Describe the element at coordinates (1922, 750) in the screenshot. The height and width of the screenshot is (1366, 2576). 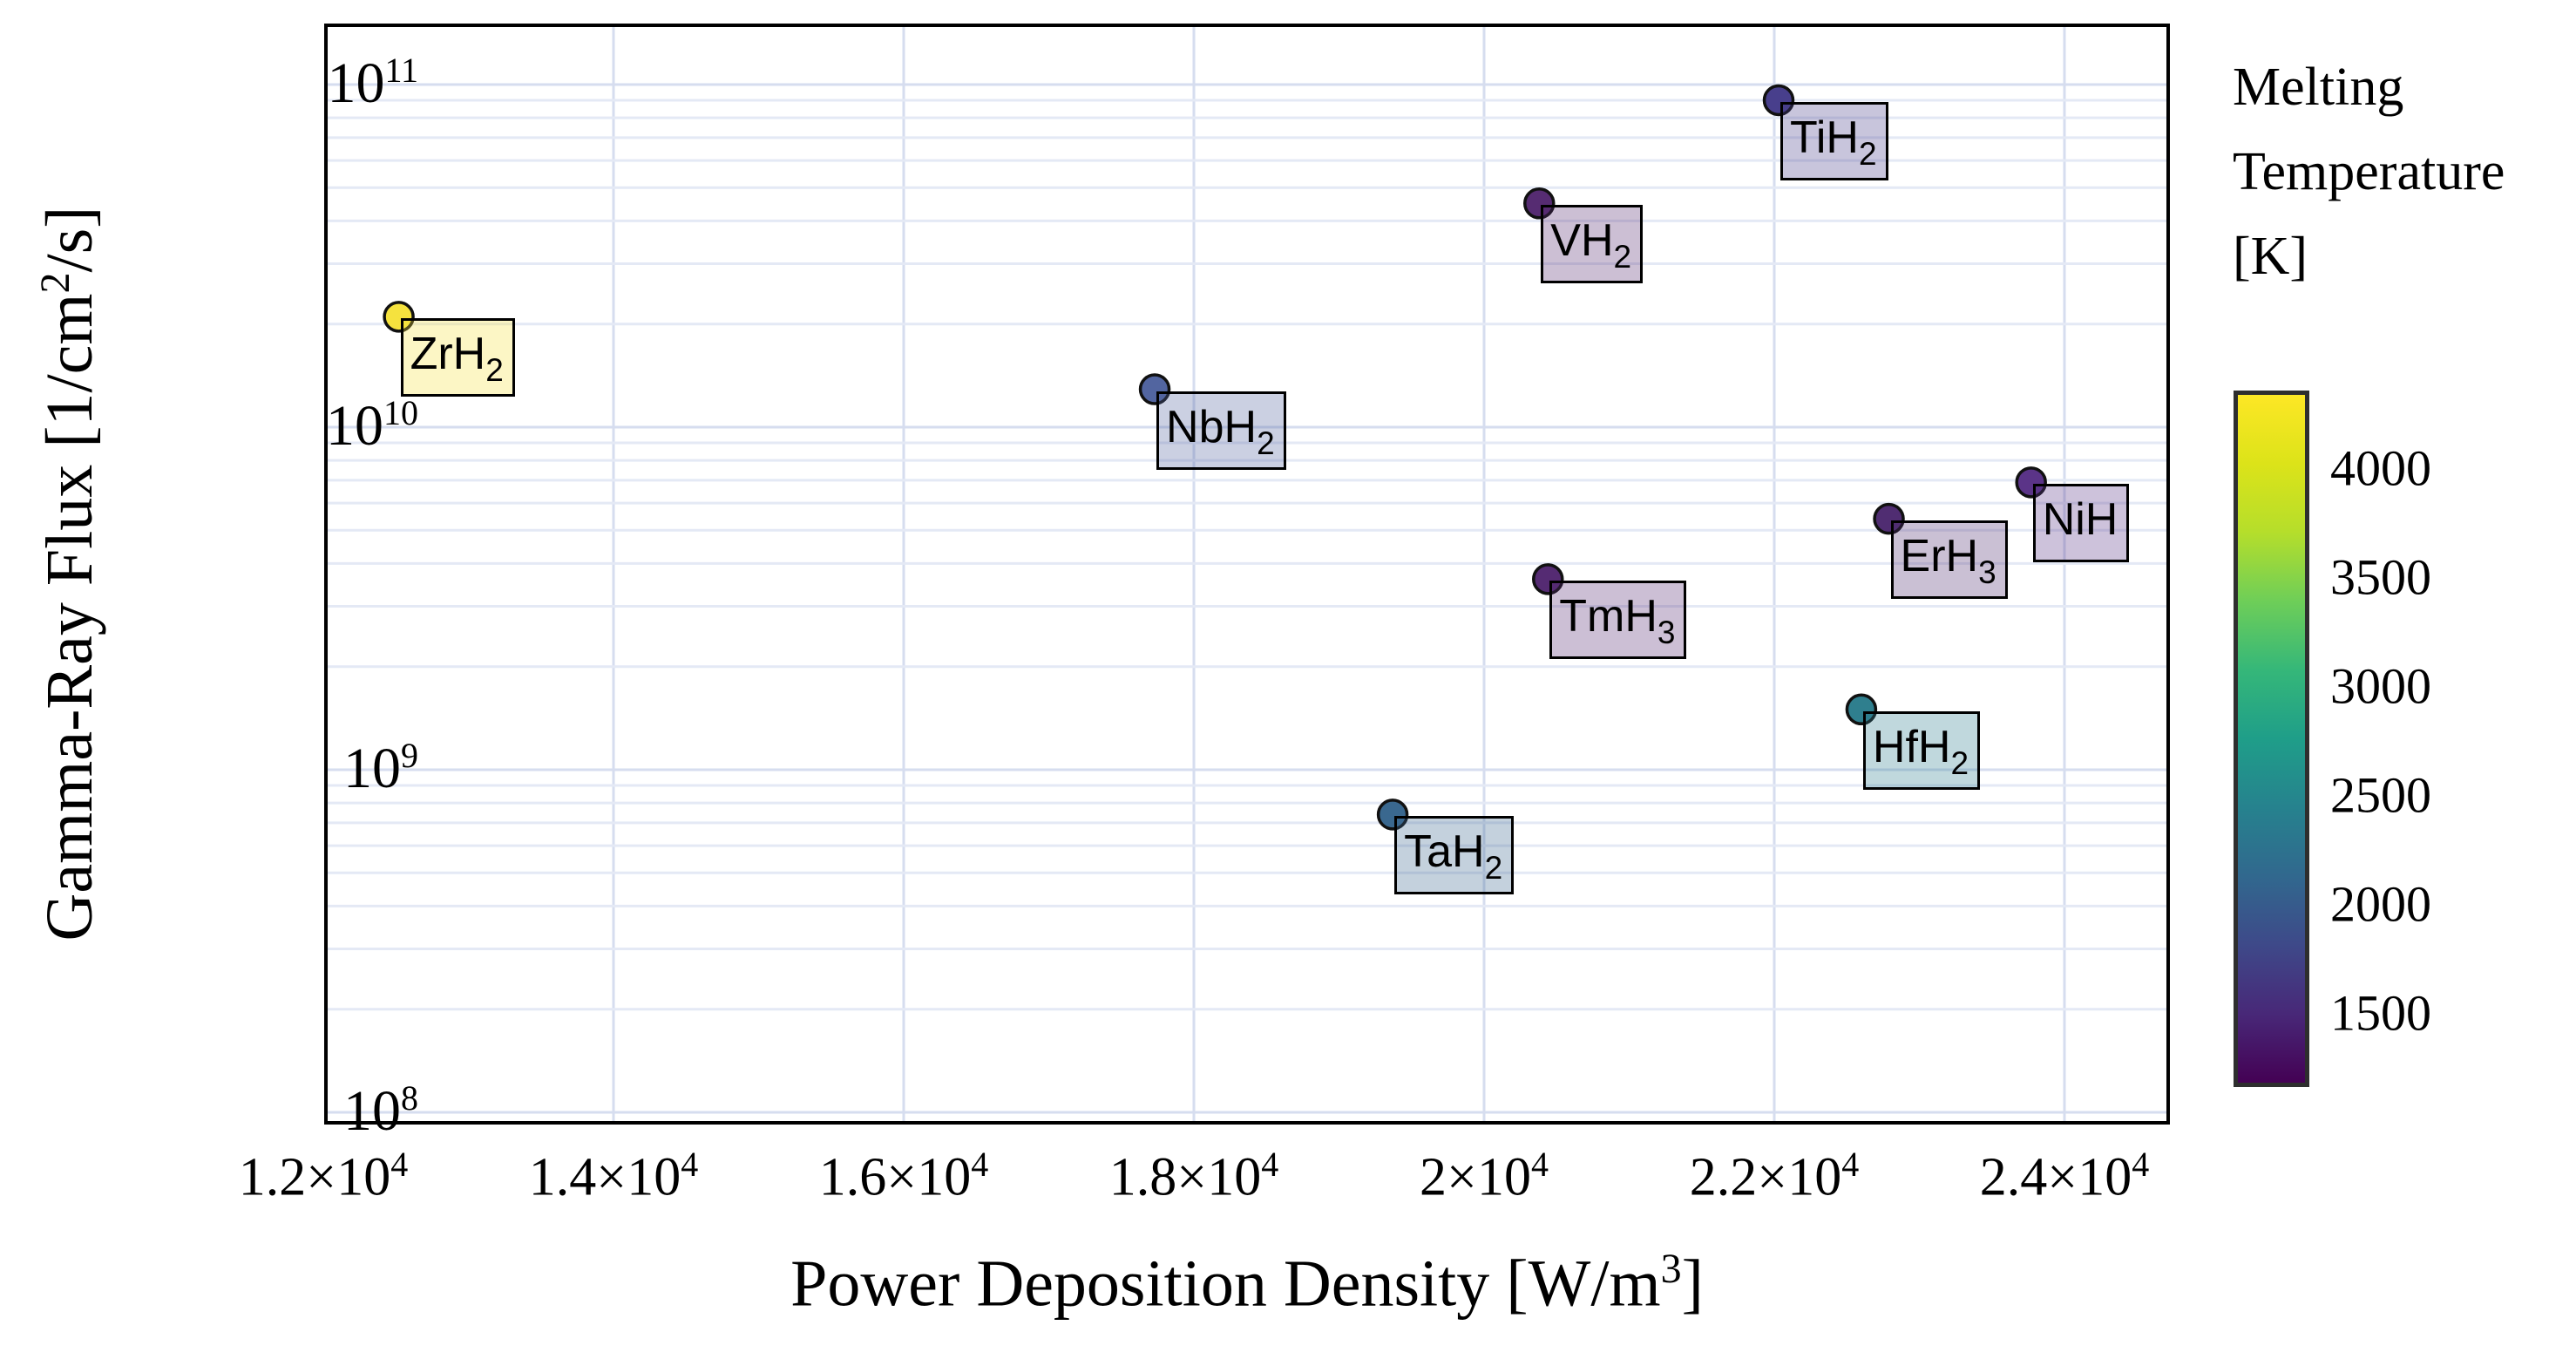
I see `point-label-hfh2: HfH2` at that location.